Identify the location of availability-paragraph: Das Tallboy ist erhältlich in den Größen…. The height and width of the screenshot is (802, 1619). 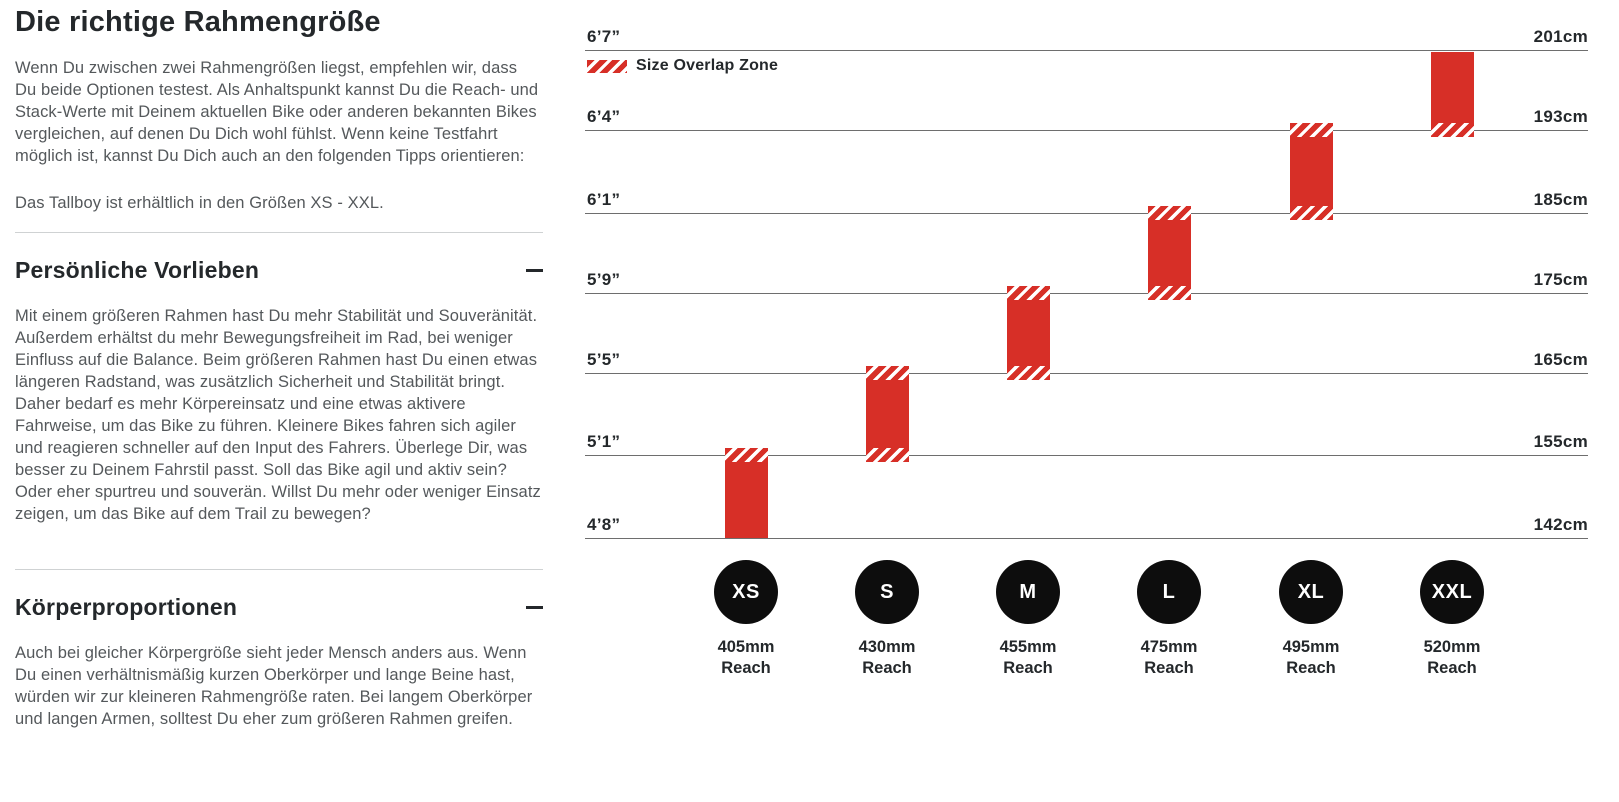
(199, 203).